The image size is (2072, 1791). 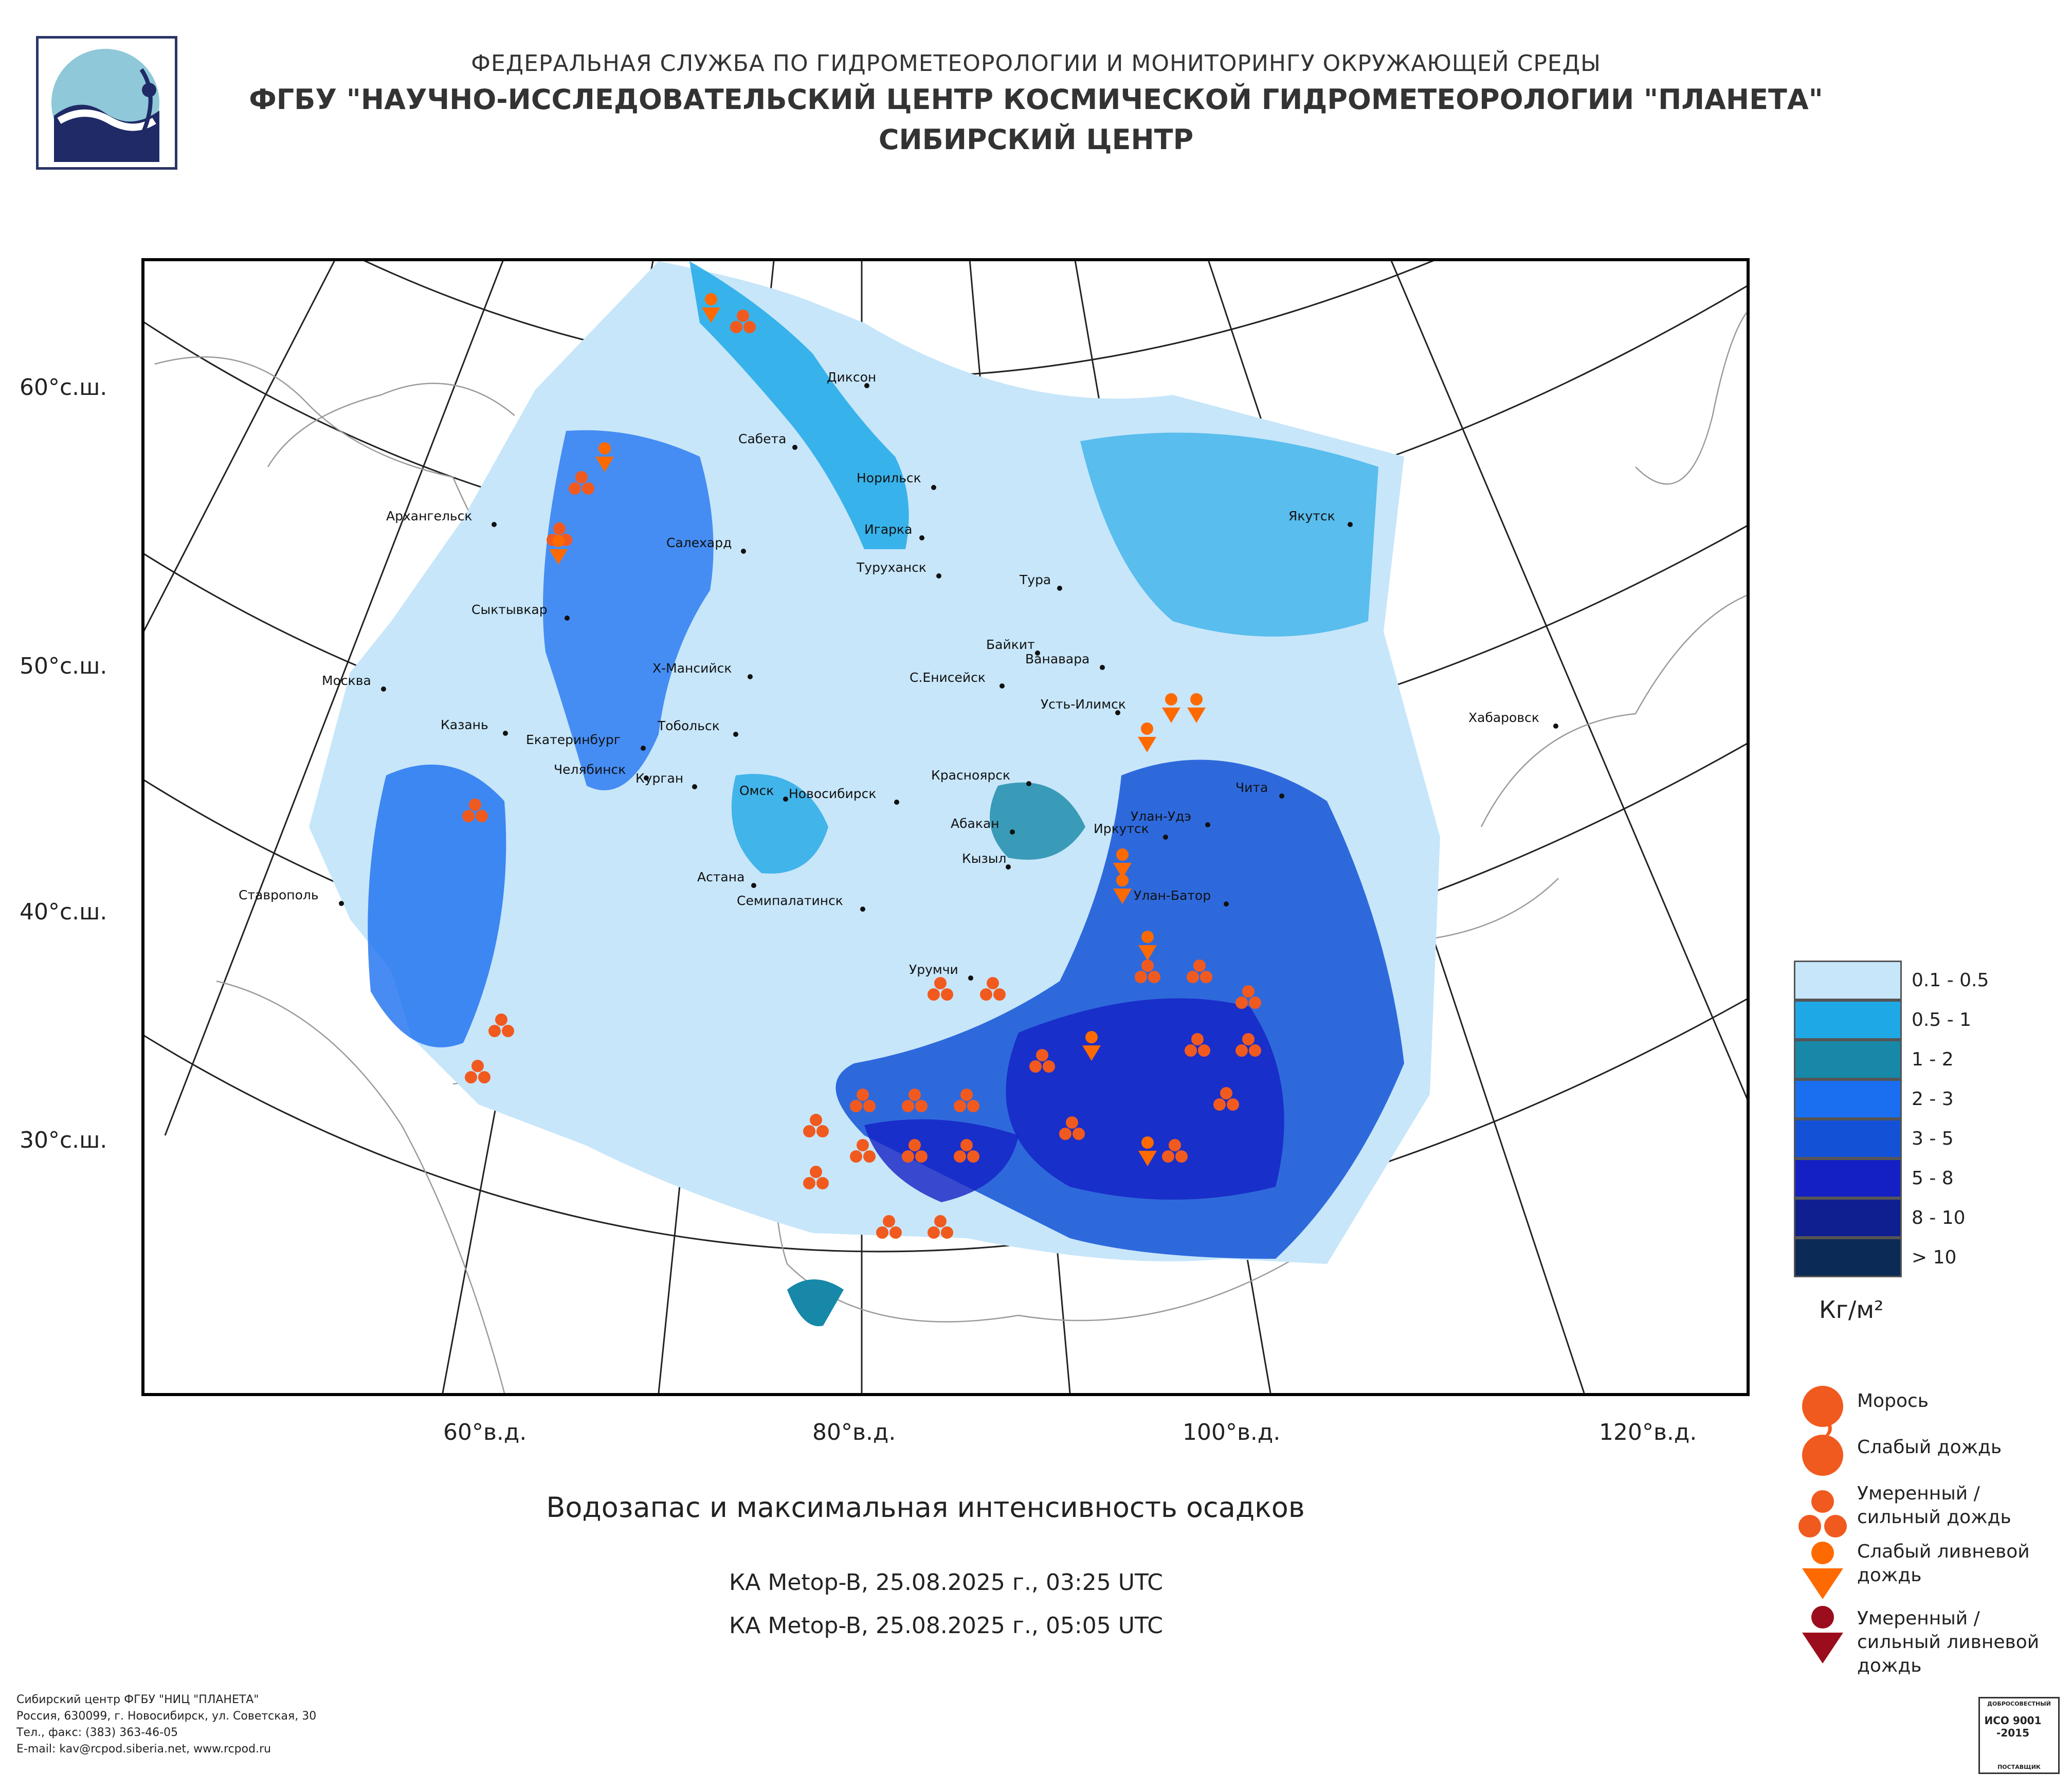 What do you see at coordinates (2013, 1726) in the screenshot?
I see `iso-standard-text: ИСО 9001 -2015` at bounding box center [2013, 1726].